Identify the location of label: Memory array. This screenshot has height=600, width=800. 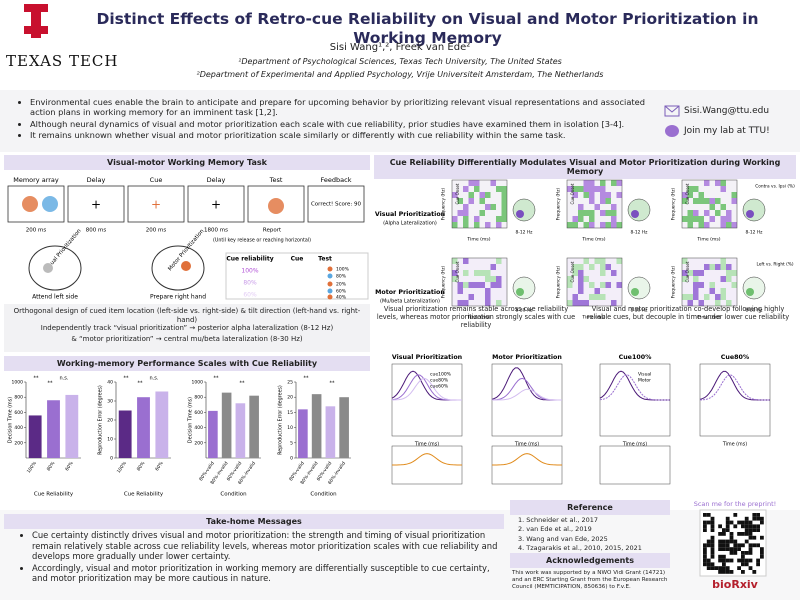
(36, 180).